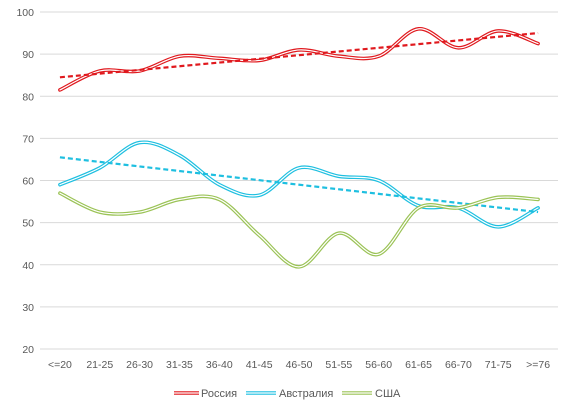 This screenshot has height=414, width=567. Describe the element at coordinates (28, 139) in the screenshot. I see `y-tick-label: 70` at that location.